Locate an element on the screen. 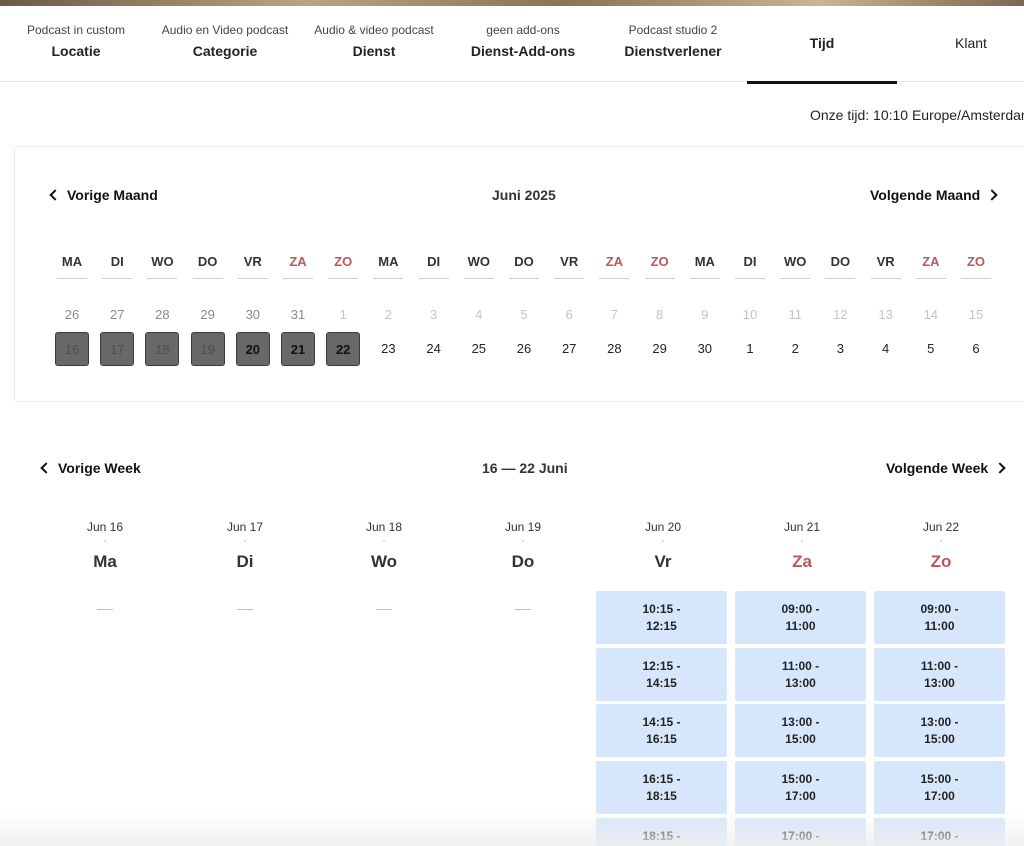 The image size is (1024, 846). weekday-header-label: ZO is located at coordinates (976, 261).